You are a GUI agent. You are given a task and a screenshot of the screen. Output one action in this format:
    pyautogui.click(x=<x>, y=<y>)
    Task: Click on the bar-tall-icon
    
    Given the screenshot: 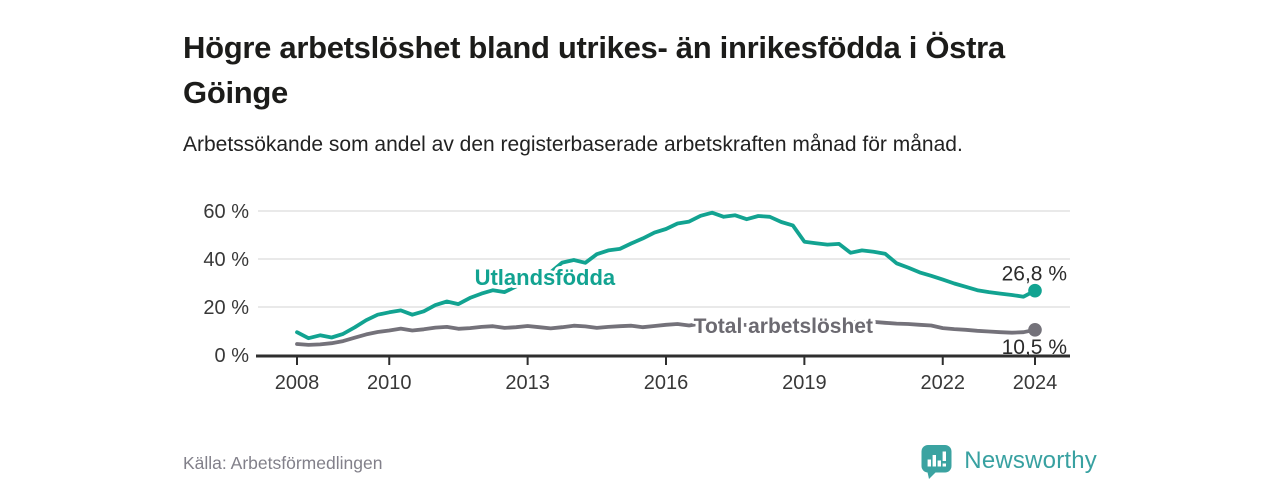 What is the action you would take?
    pyautogui.click(x=934, y=461)
    